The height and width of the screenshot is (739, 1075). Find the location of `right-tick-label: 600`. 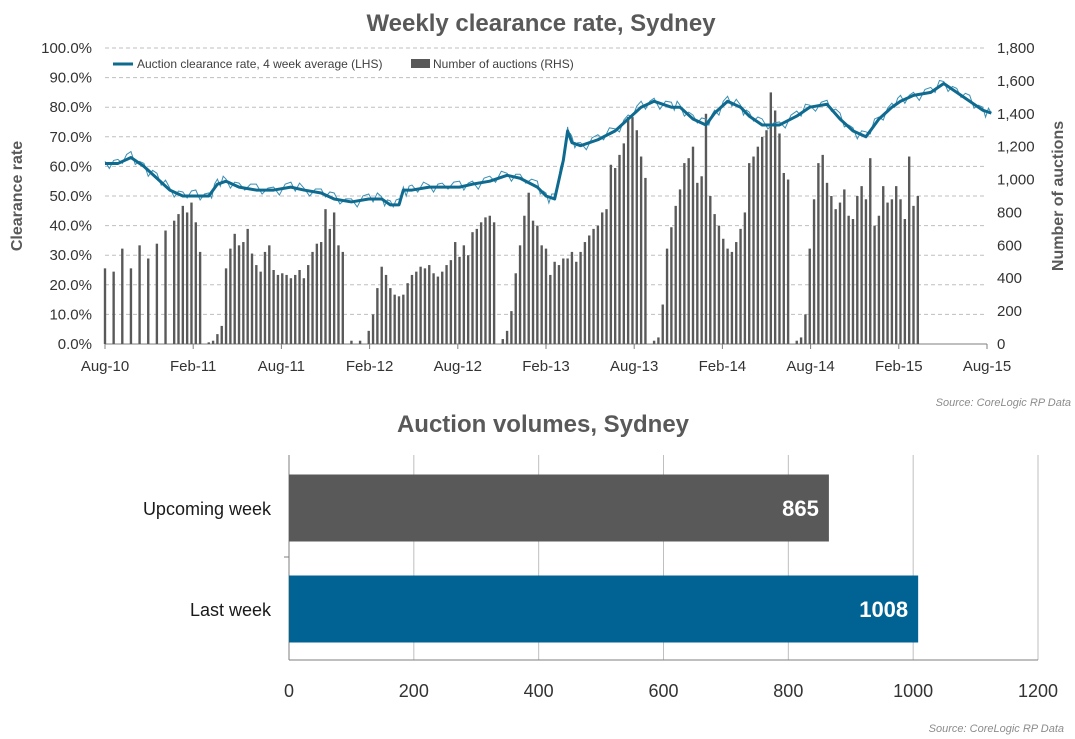

right-tick-label: 600 is located at coordinates (1009, 245).